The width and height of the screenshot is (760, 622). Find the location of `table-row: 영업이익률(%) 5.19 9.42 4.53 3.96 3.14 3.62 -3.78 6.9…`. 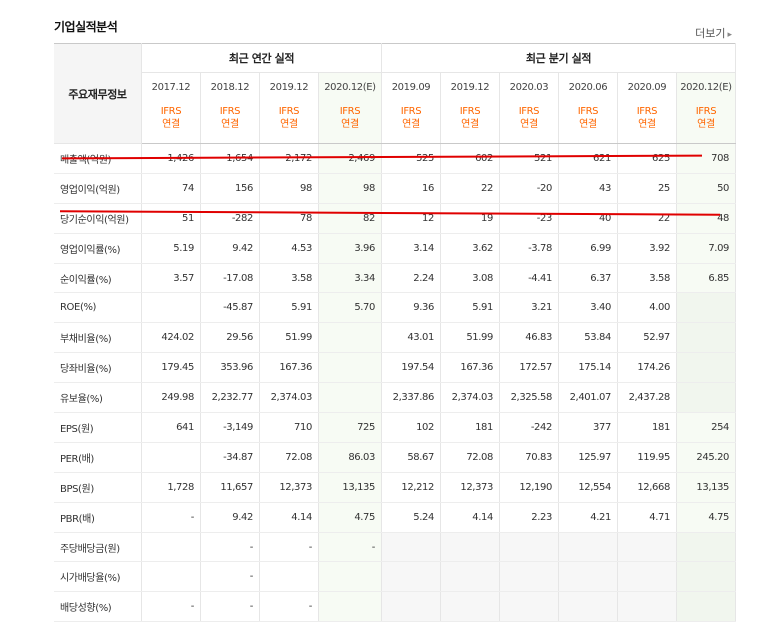

table-row: 영업이익률(%) 5.19 9.42 4.53 3.96 3.14 3.62 -3.78 6.9… is located at coordinates (395, 248).